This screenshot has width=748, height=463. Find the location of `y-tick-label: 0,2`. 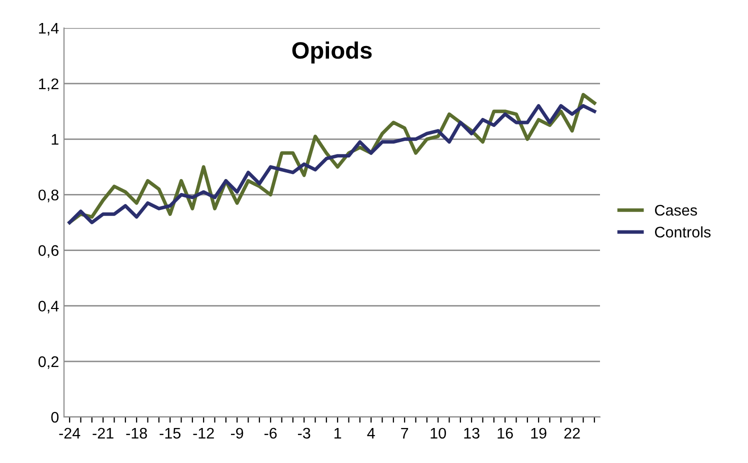

y-tick-label: 0,2 is located at coordinates (48, 362).